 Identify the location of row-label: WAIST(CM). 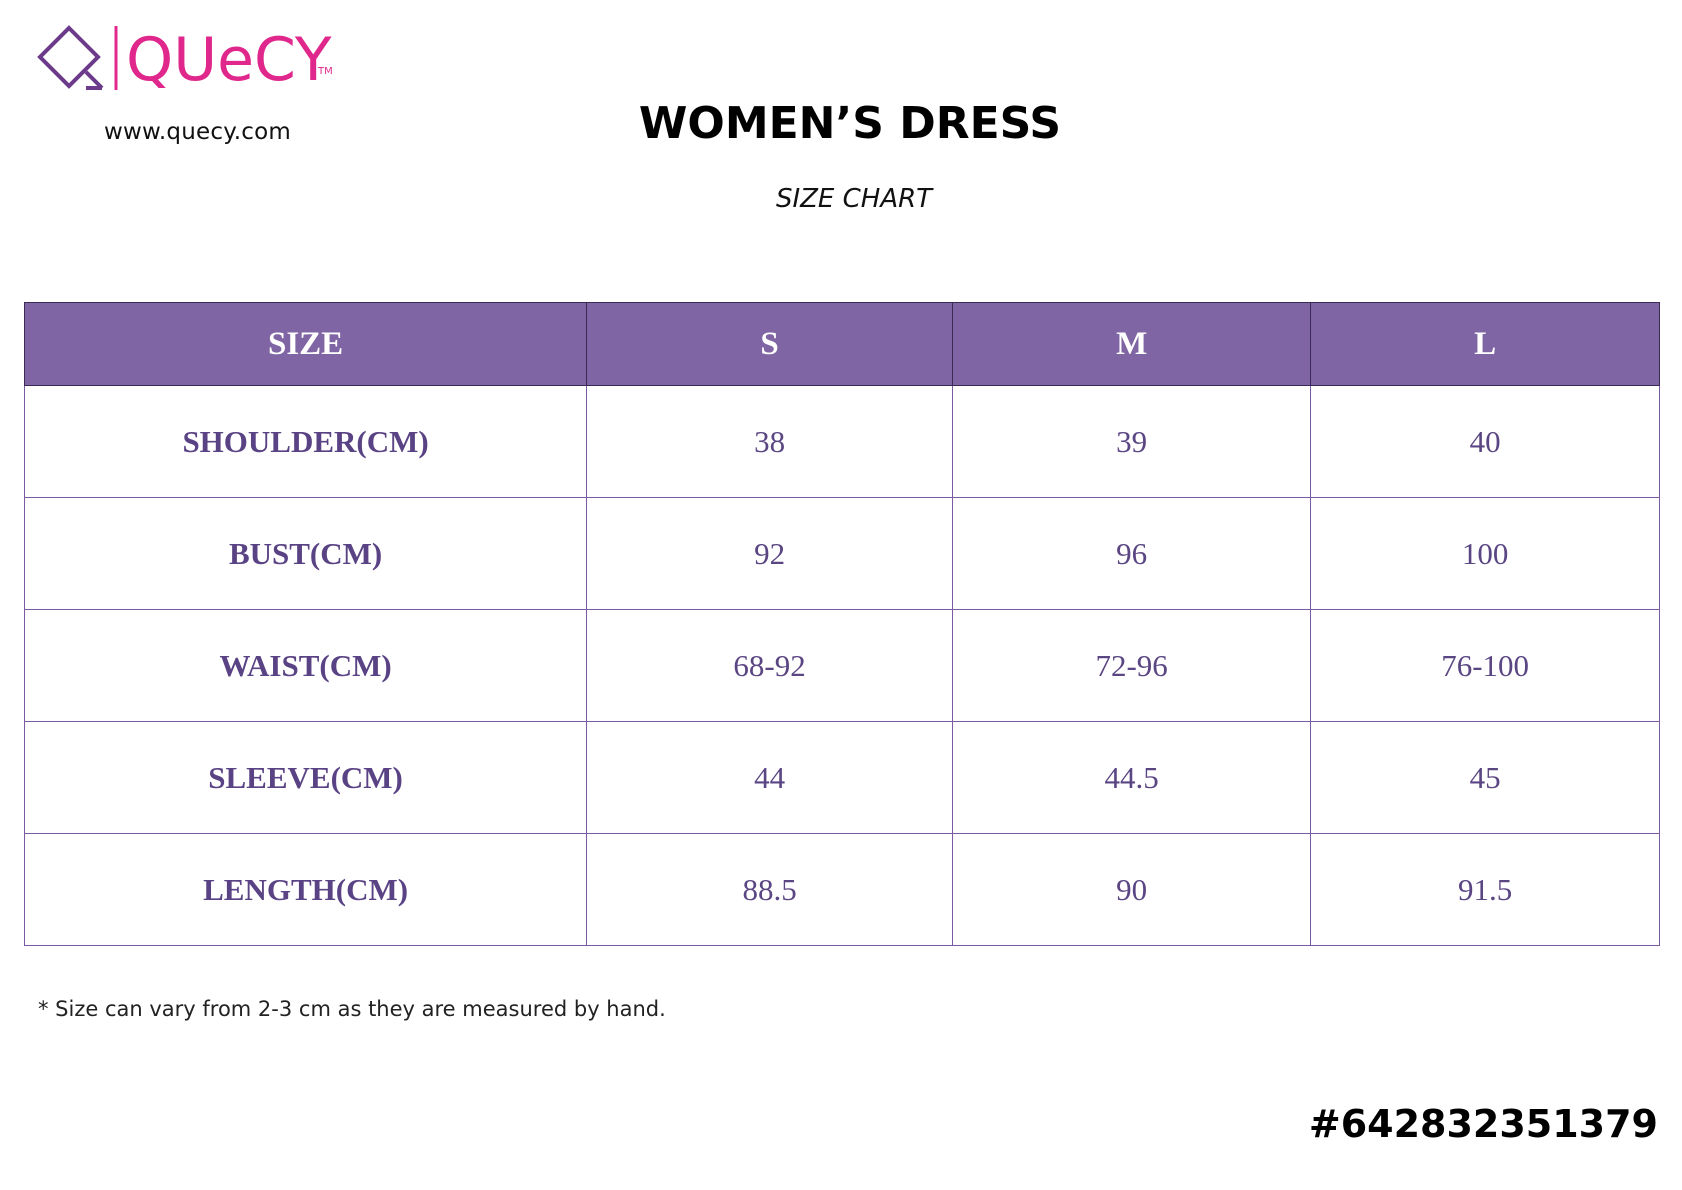
(305, 665).